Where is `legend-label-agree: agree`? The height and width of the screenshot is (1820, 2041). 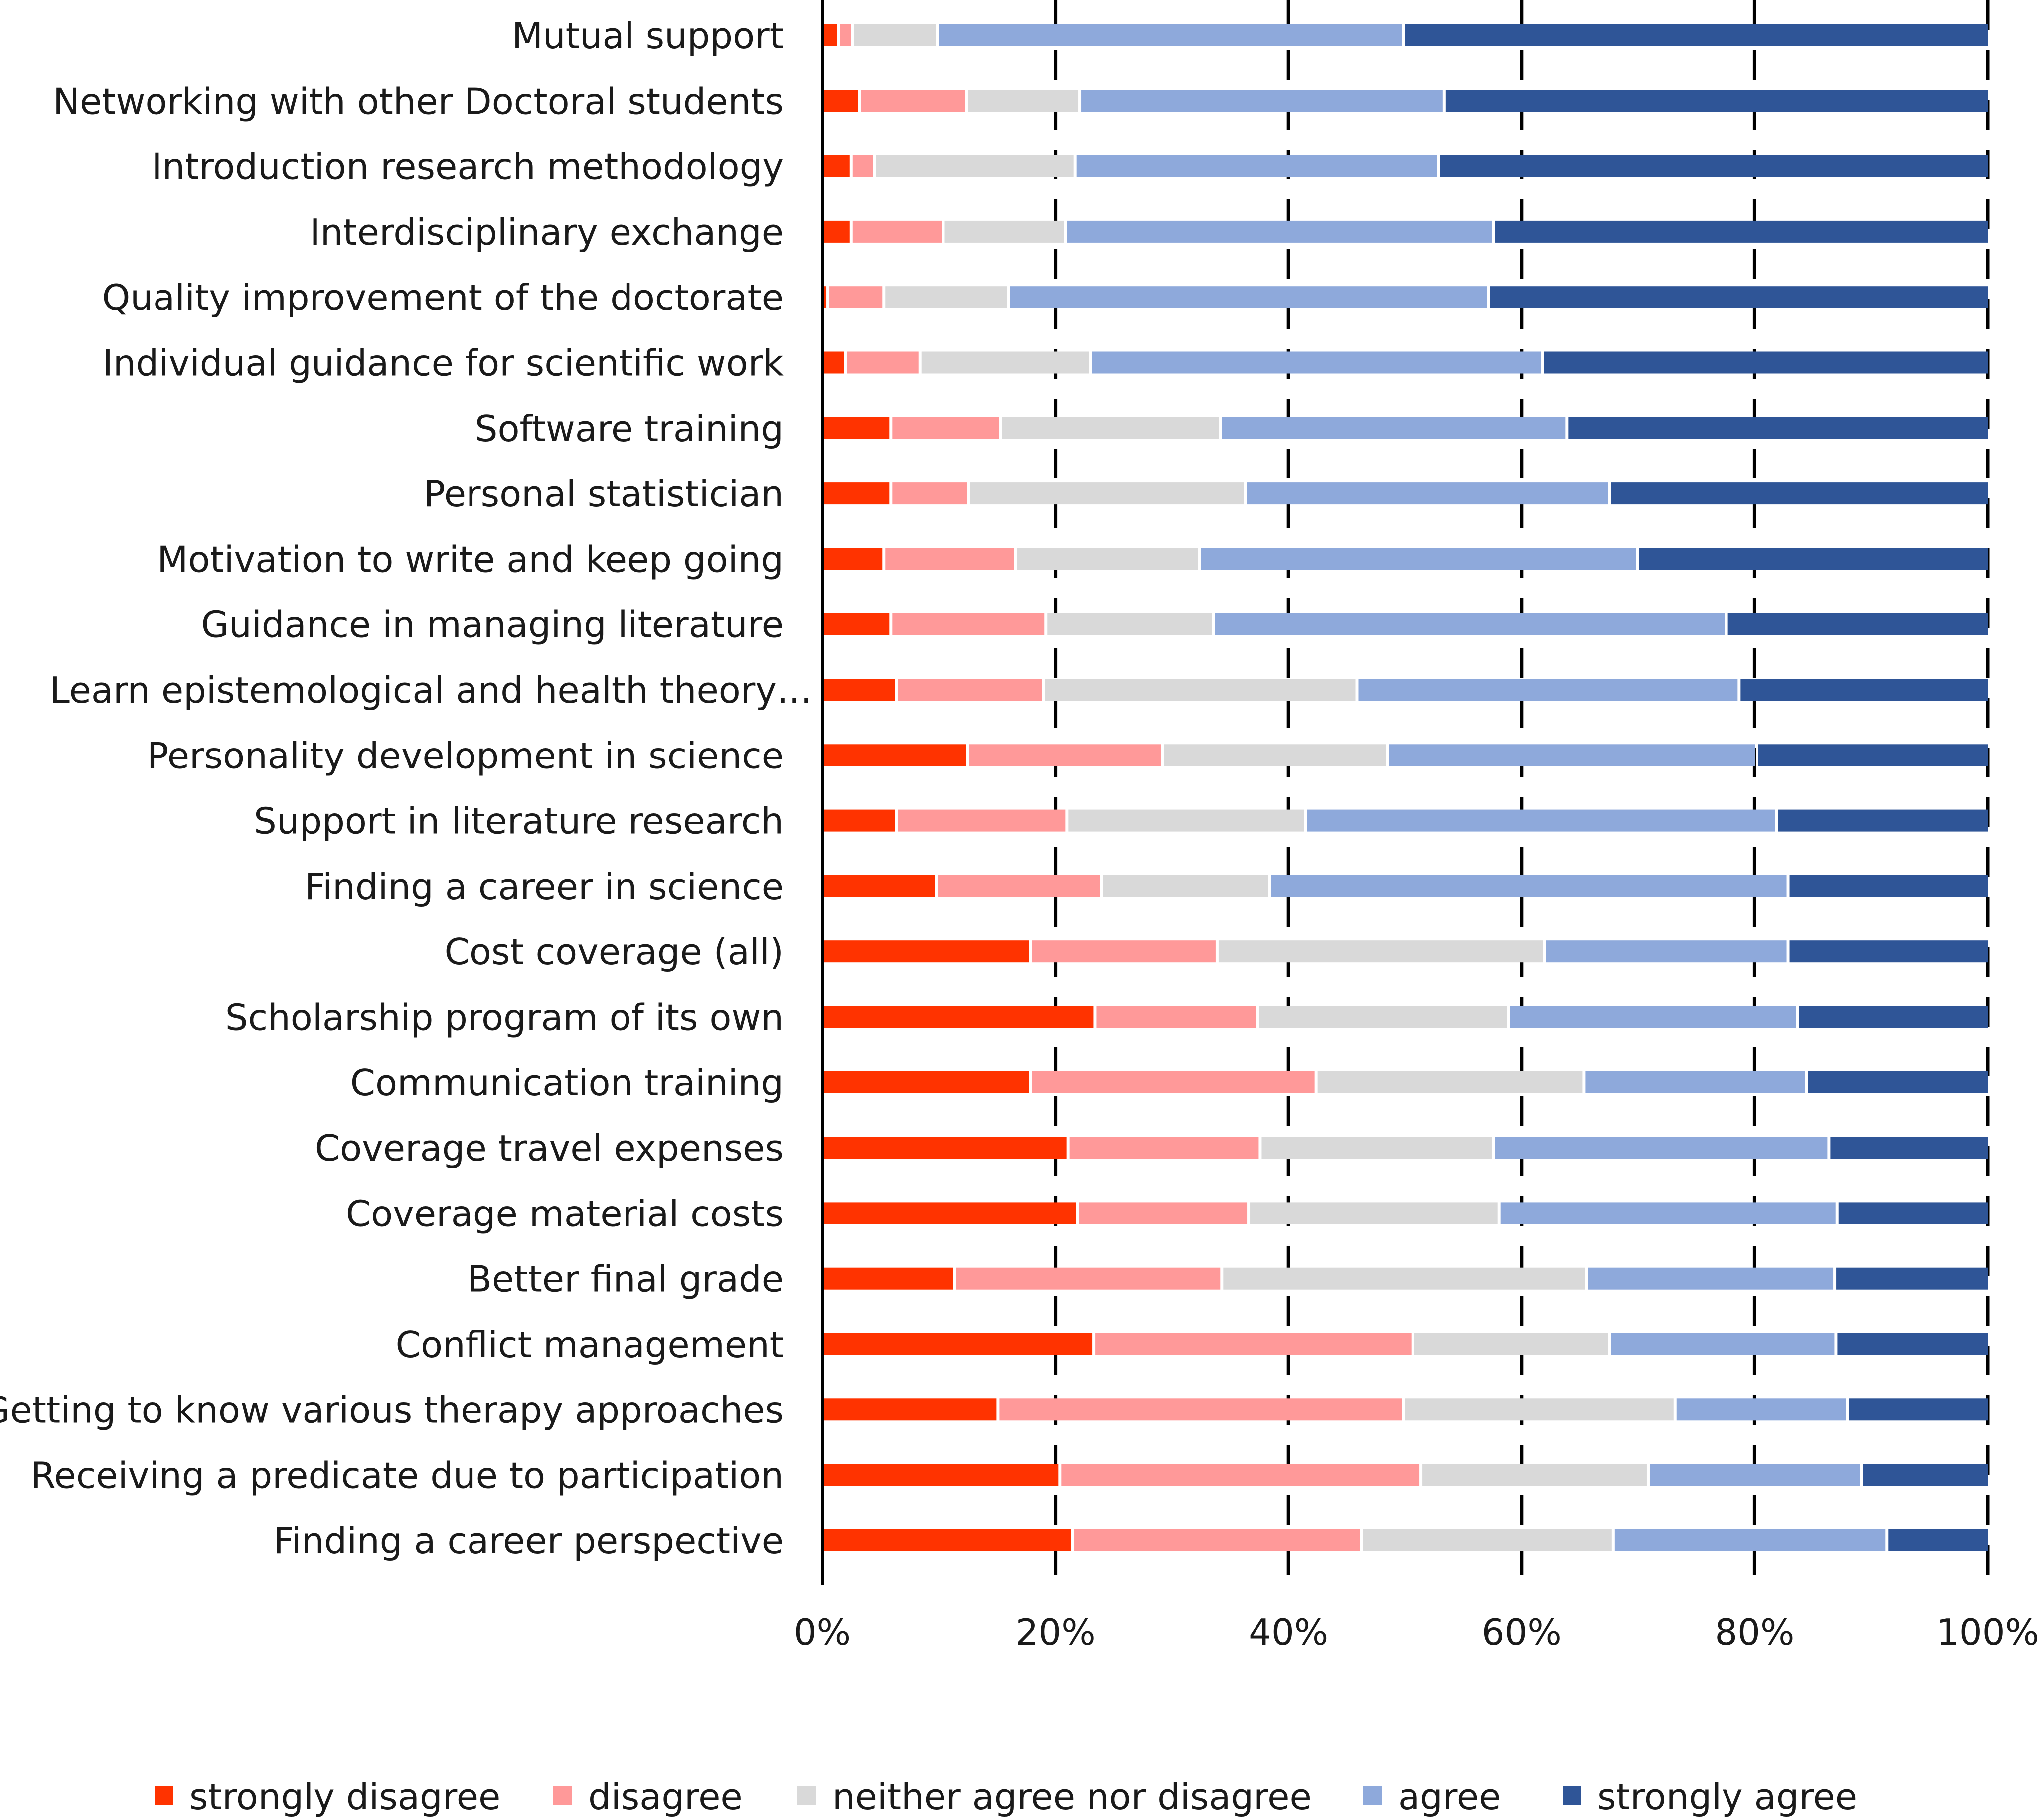
legend-label-agree: agree is located at coordinates (1450, 1797).